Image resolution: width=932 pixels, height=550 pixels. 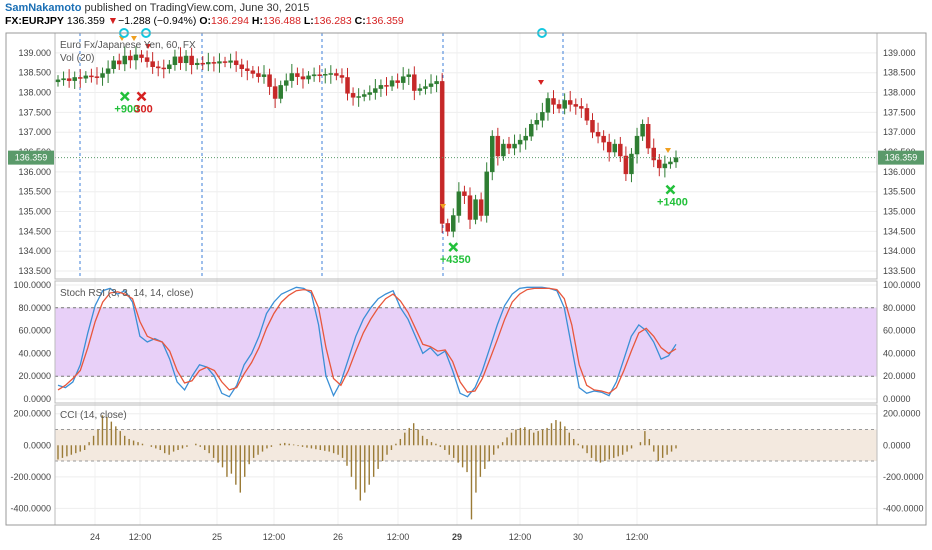 What do you see at coordinates (443, 206) in the screenshot?
I see `signal-triangle-icon` at bounding box center [443, 206].